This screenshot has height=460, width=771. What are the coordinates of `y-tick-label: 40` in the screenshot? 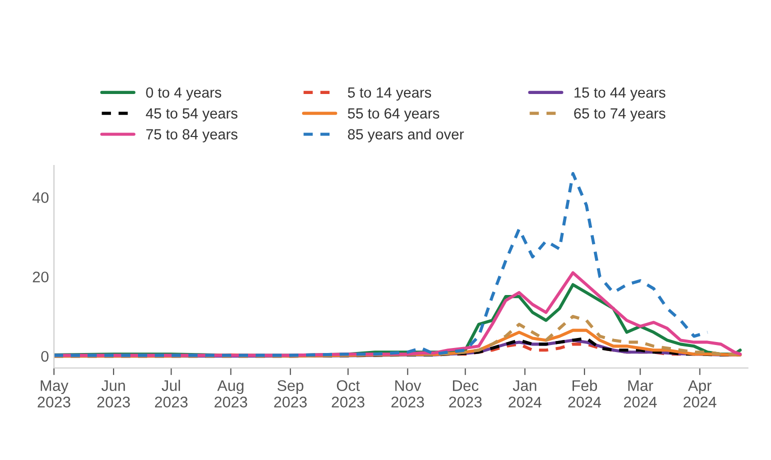 It's located at (40, 198).